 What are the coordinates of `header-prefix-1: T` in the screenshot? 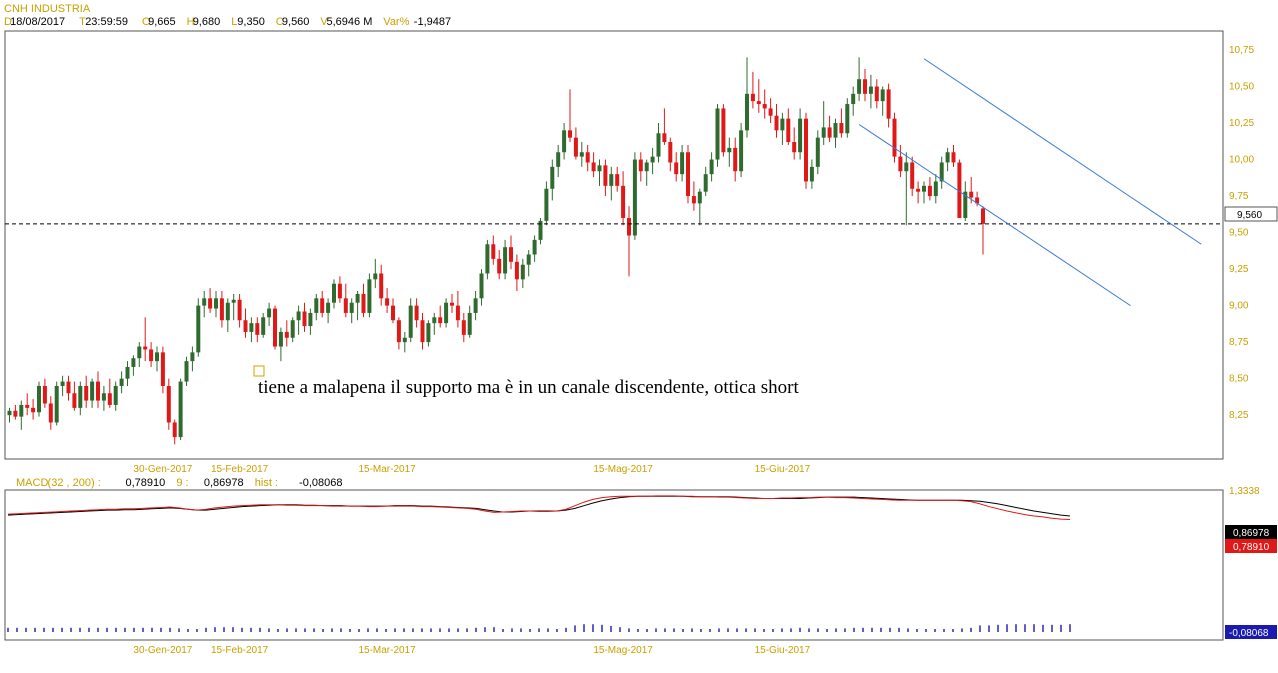 It's located at (82, 22).